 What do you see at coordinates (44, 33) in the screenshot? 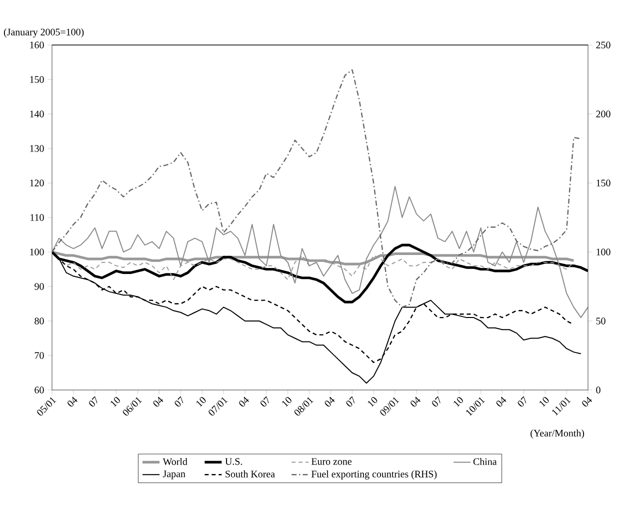
I see `y-axis-title: (January 2005=100)` at bounding box center [44, 33].